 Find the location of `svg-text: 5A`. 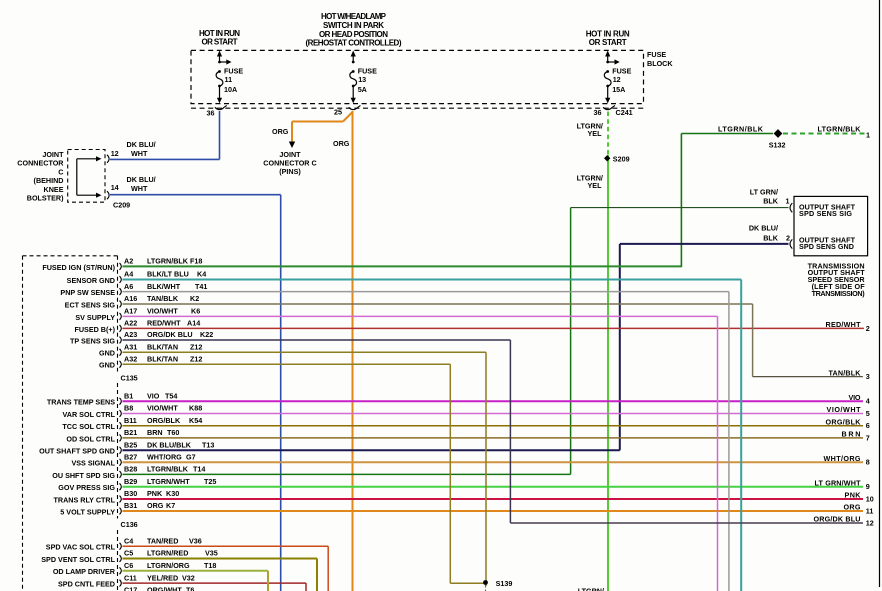

svg-text: 5A is located at coordinates (362, 89).